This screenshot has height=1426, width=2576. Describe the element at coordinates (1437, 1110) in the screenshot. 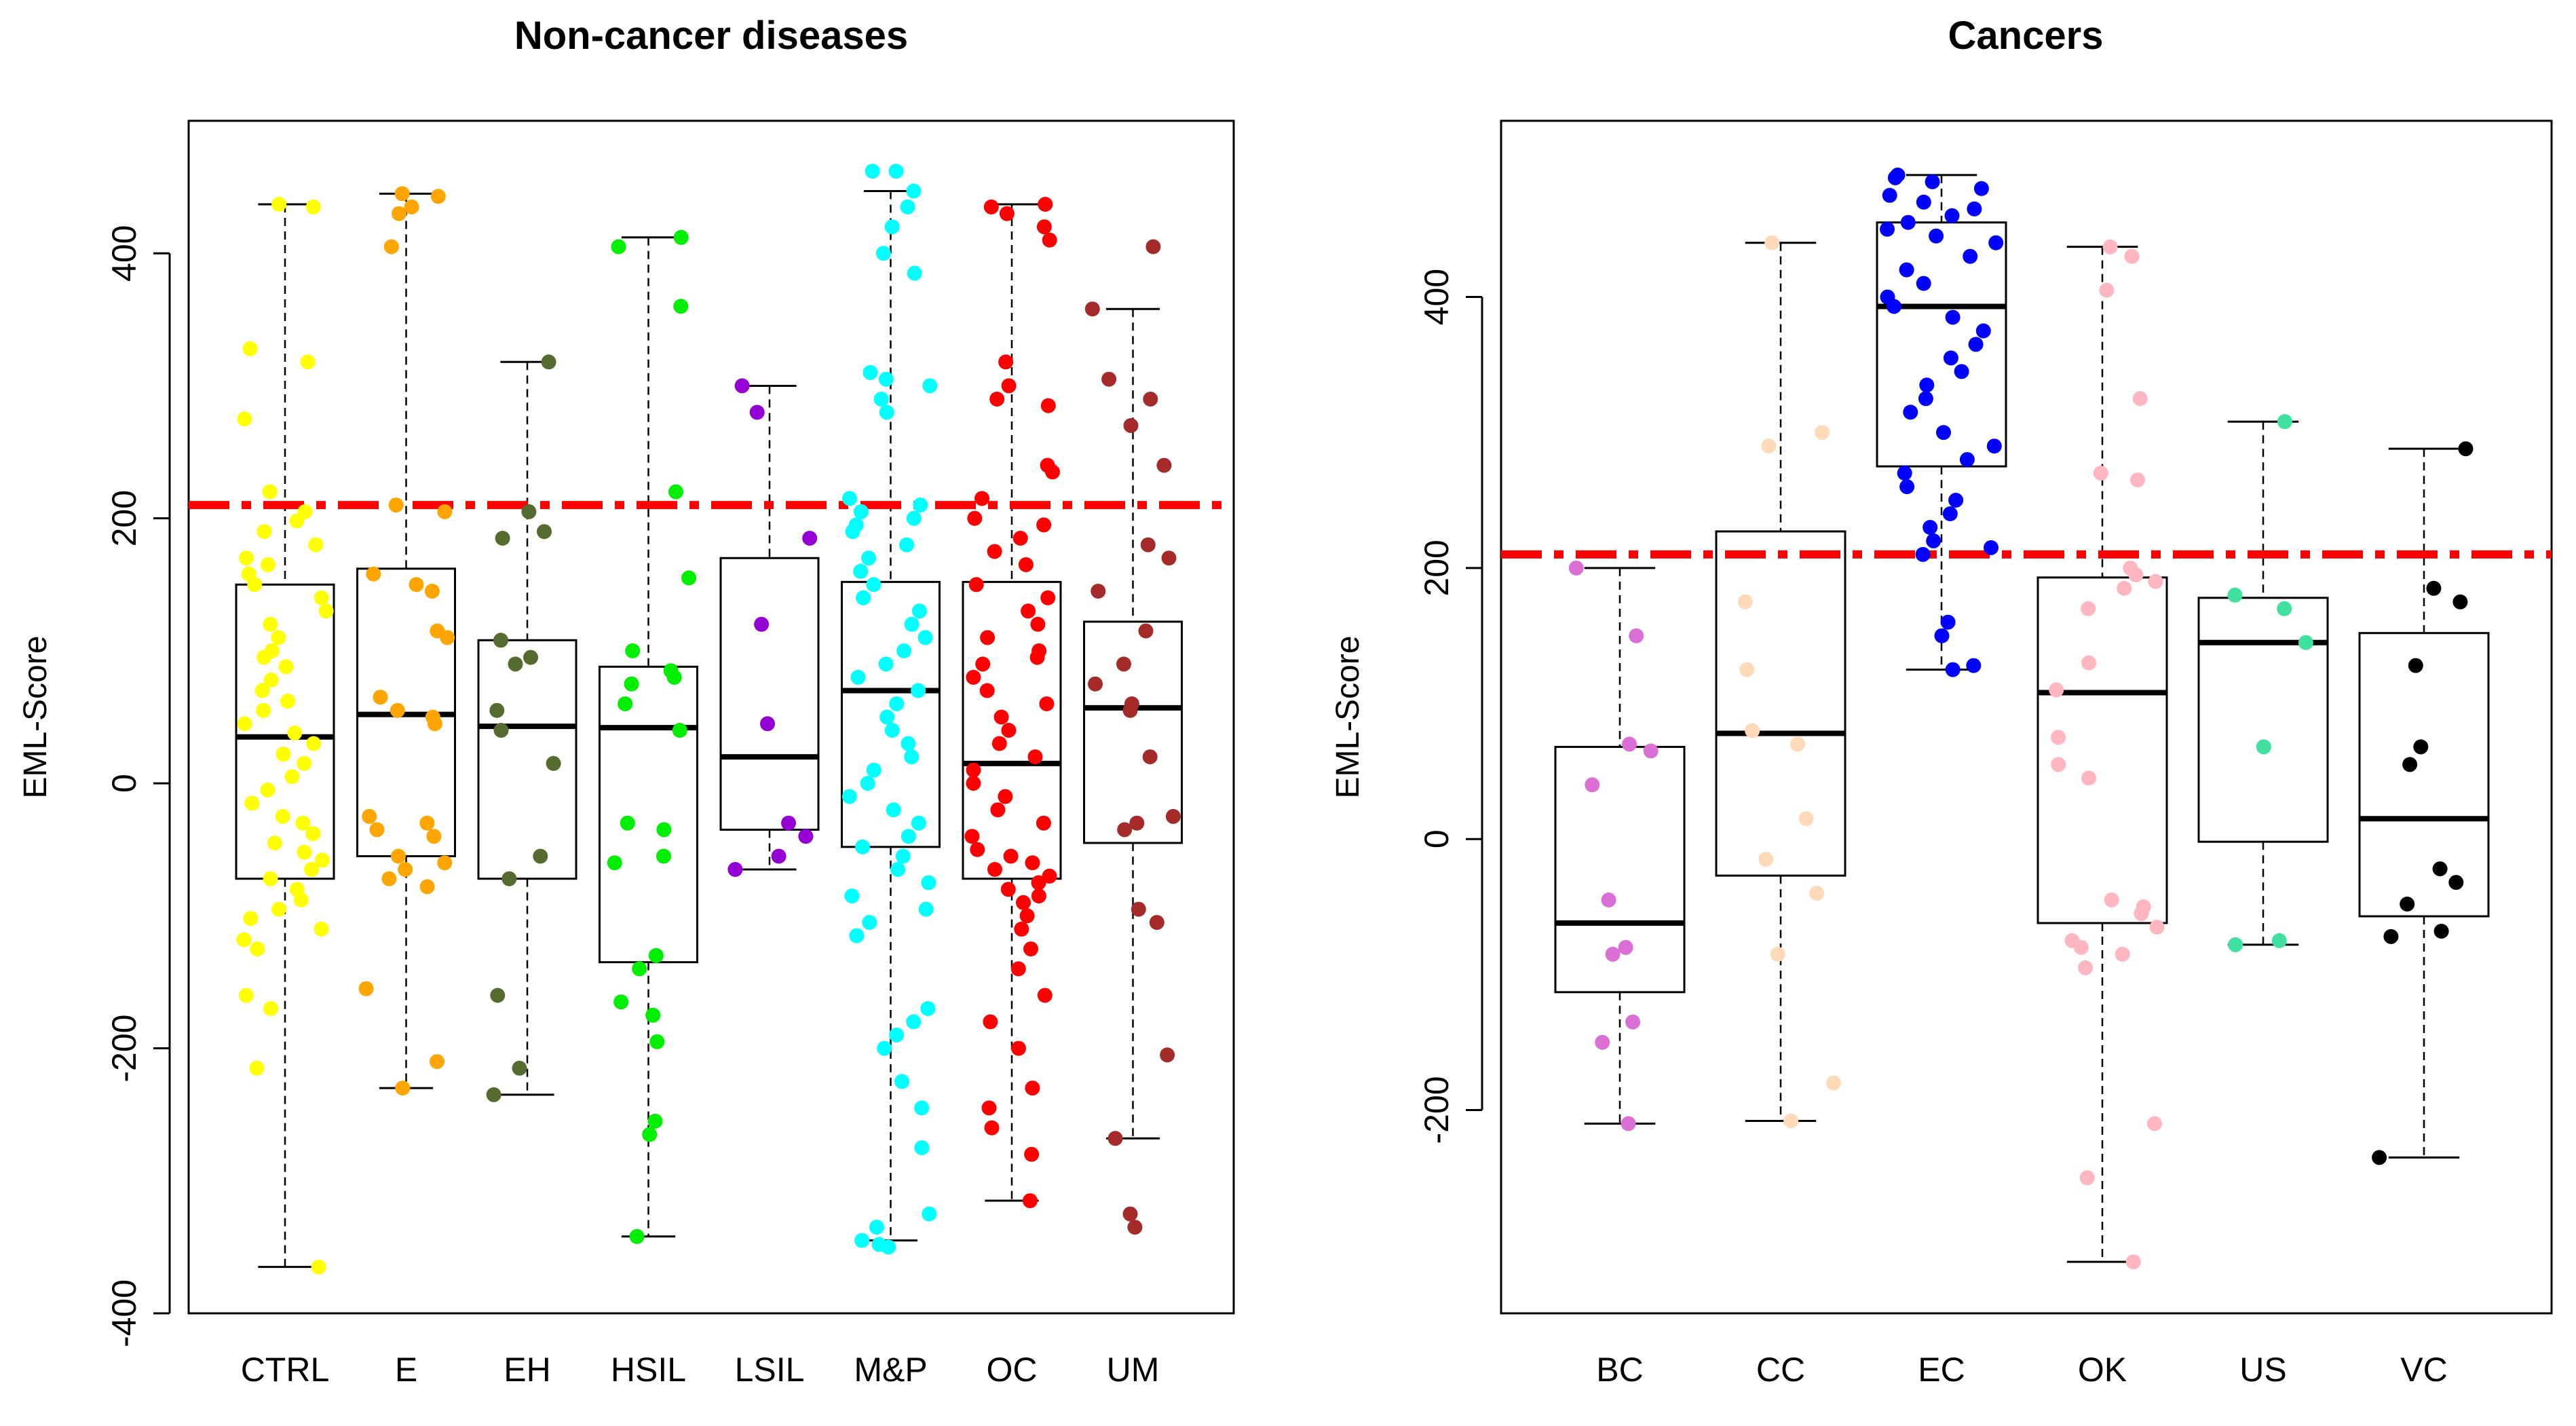

I see `y-tick-label: -200` at that location.